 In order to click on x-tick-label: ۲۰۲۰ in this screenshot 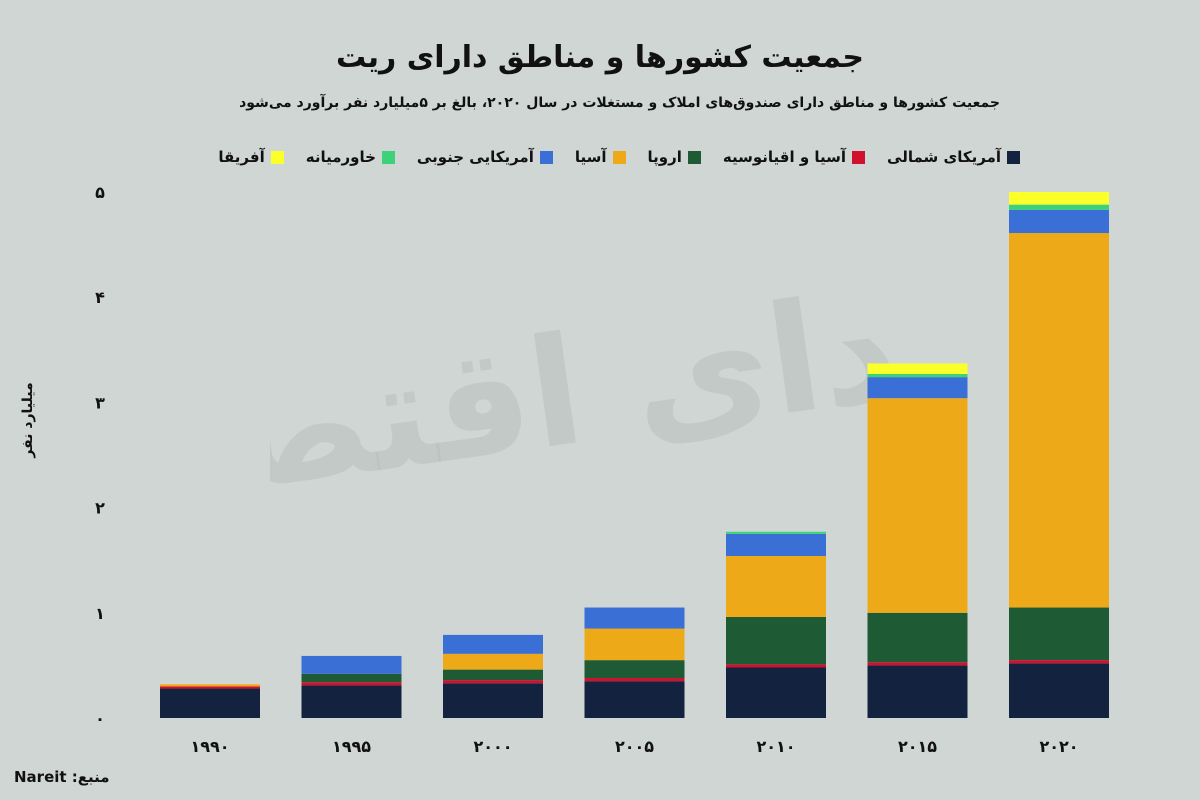, I will do `click(1058, 746)`.